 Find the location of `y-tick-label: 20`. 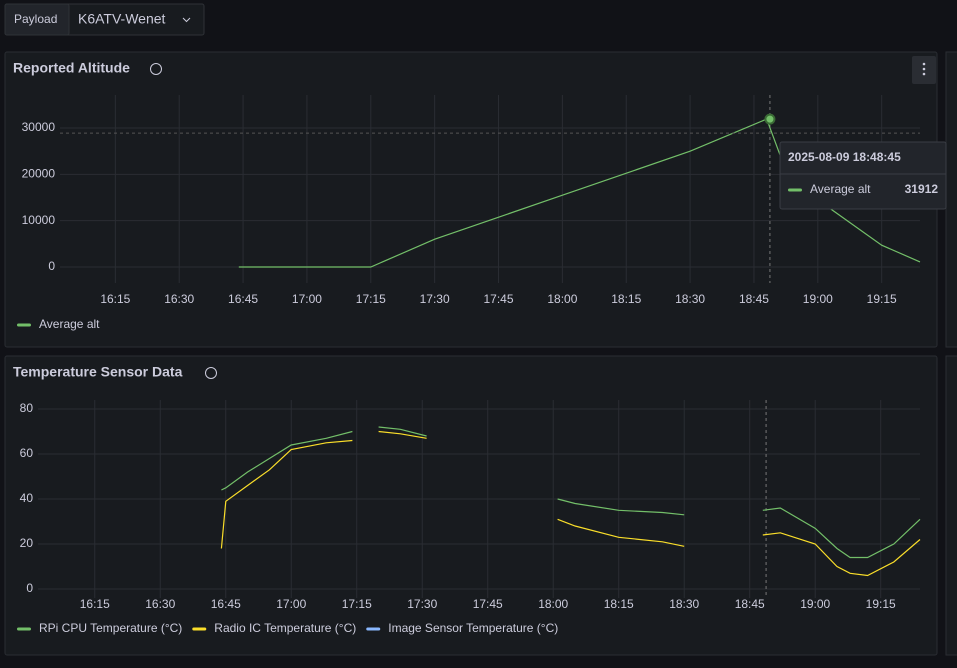

y-tick-label: 20 is located at coordinates (27, 543).